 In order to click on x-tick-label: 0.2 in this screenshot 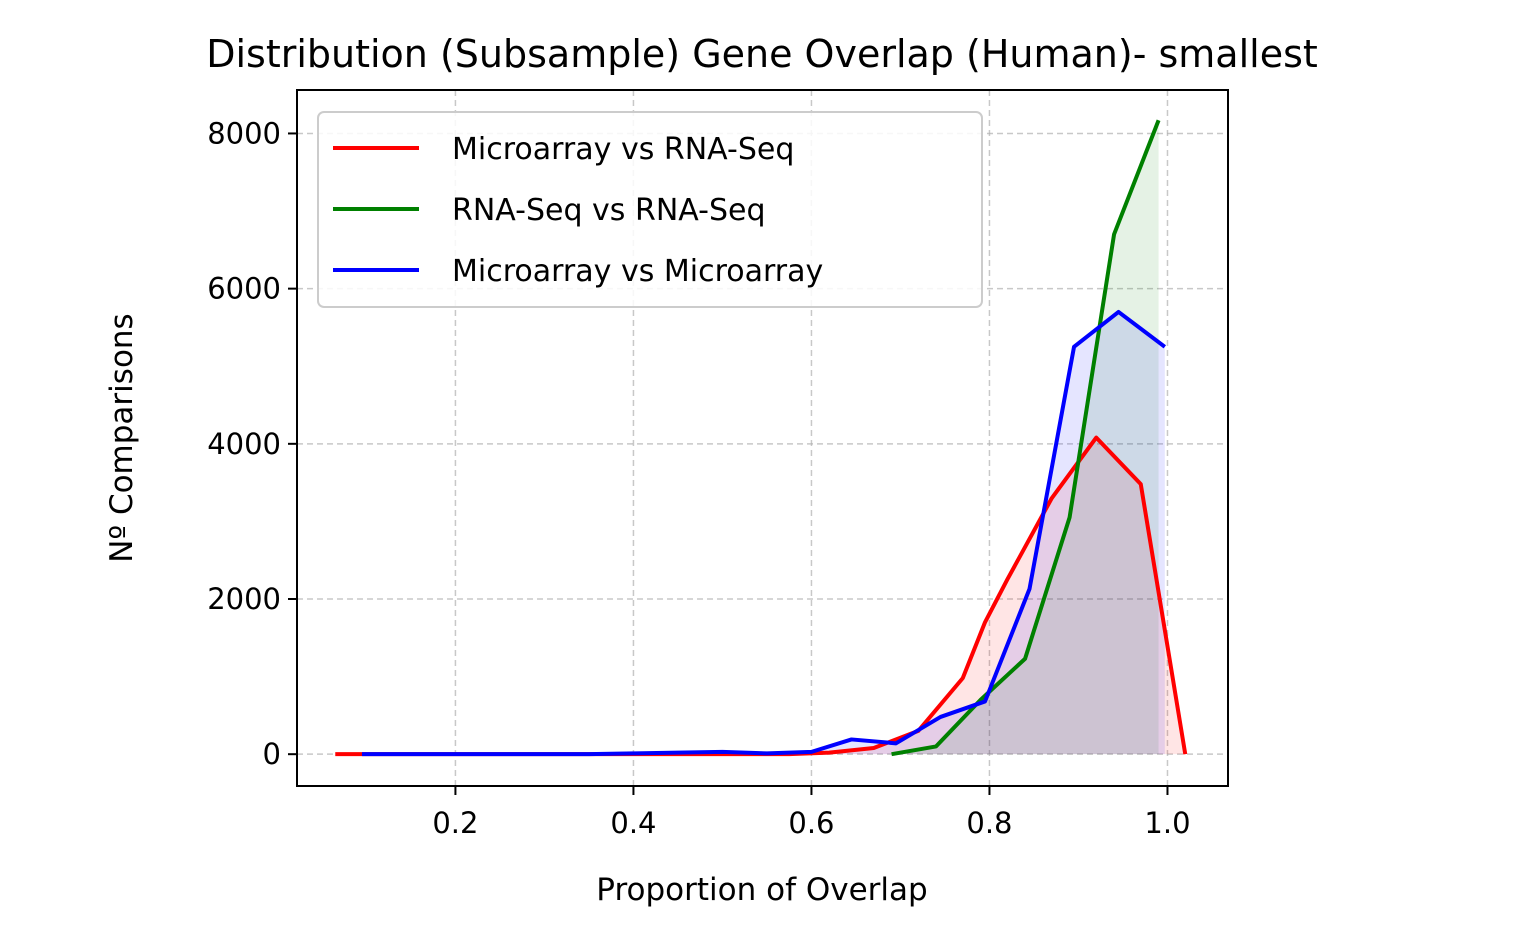, I will do `click(455, 823)`.